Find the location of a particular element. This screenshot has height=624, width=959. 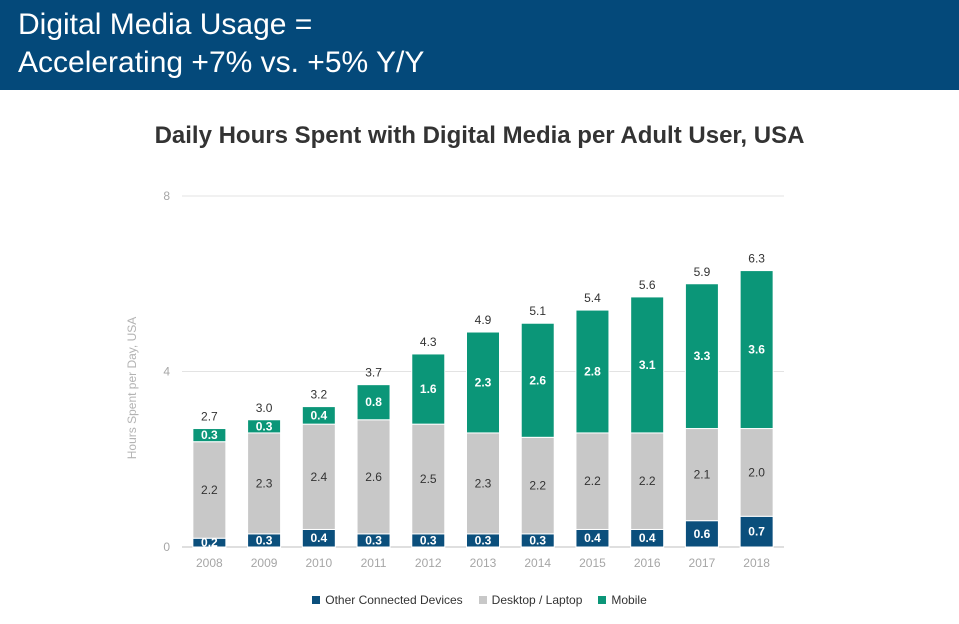

data-label: 3.3 is located at coordinates (702, 356).